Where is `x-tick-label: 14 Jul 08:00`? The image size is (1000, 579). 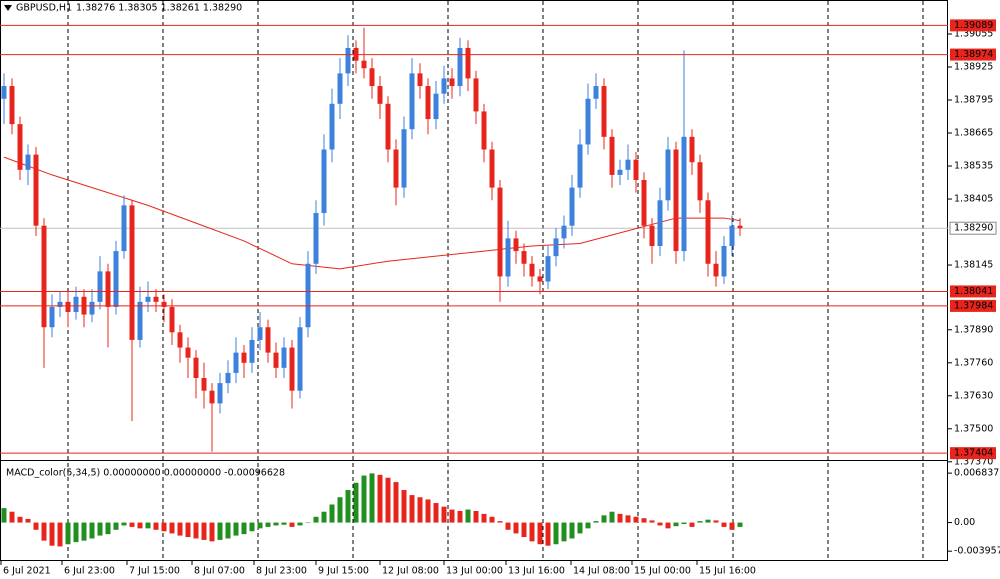 x-tick-label: 14 Jul 08:00 is located at coordinates (601, 571).